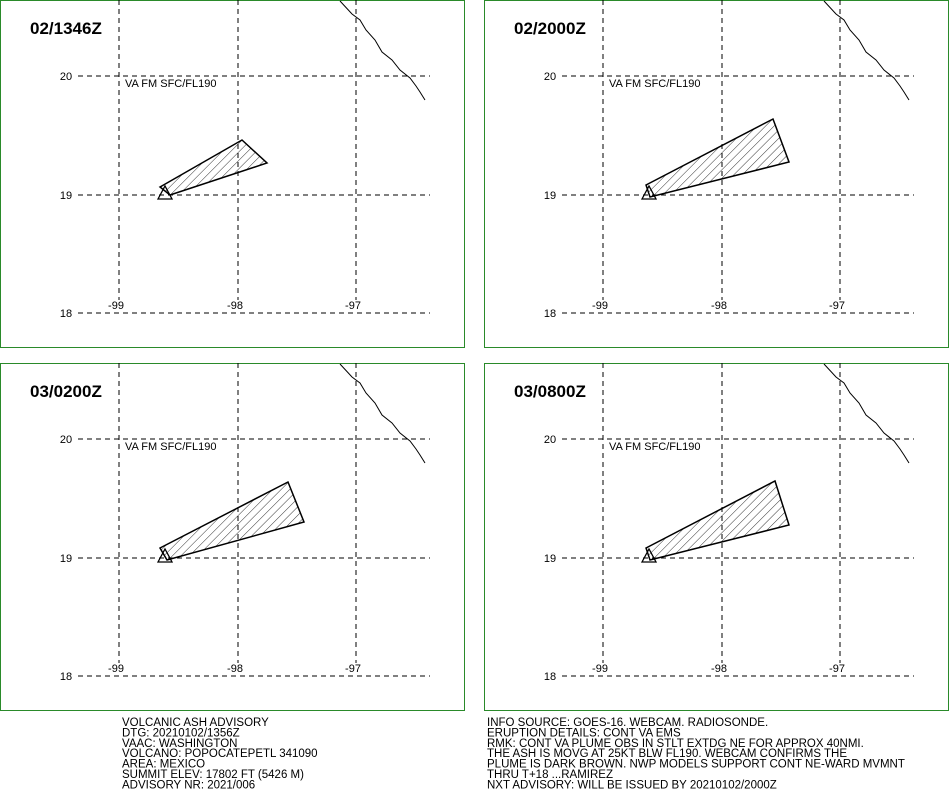  I want to click on advisory-text: AREA: MEXICO, so click(163, 765).